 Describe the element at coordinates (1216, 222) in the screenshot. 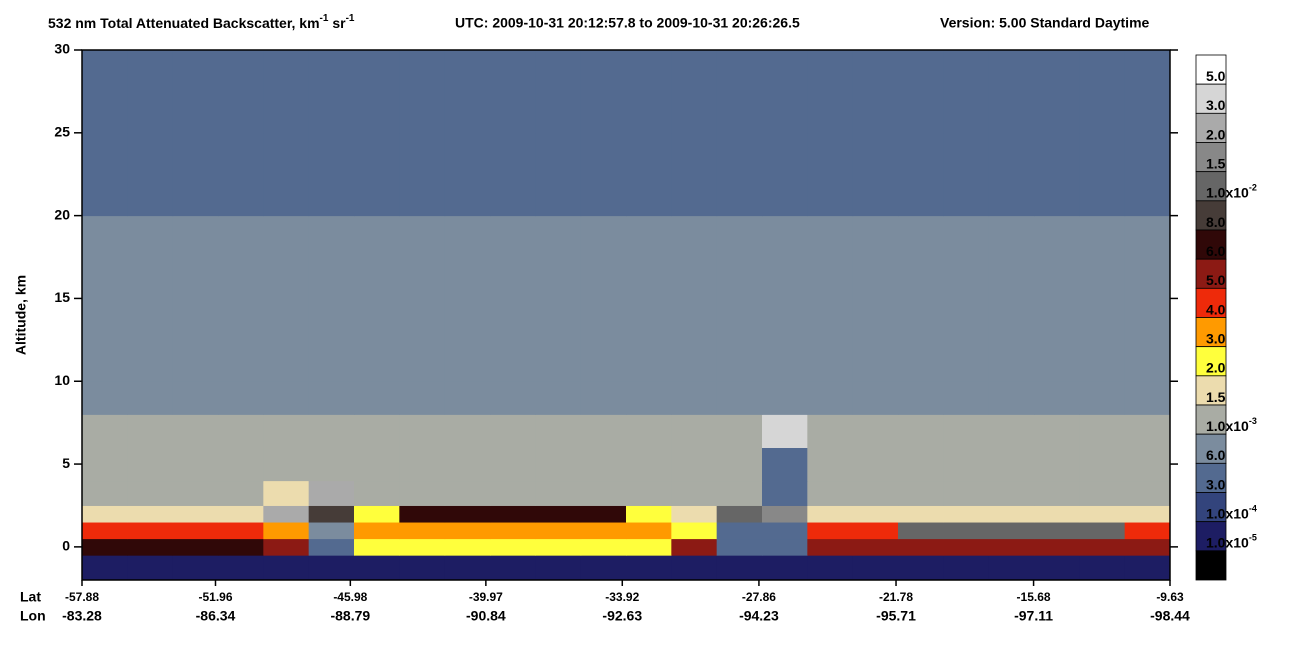

I see `colorbar-label: 8.0` at that location.